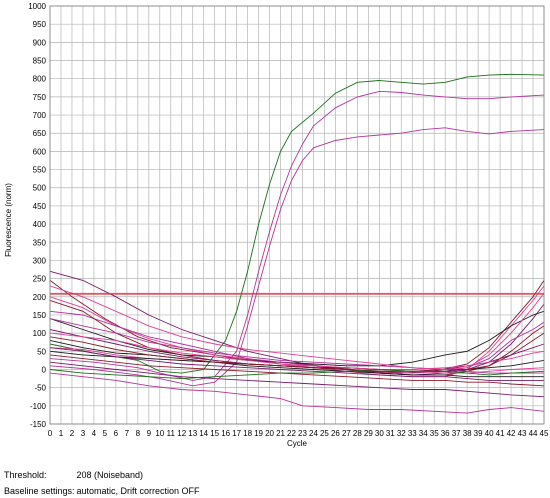 This screenshot has height=498, width=550. I want to click on x-tick-label: 1, so click(61, 433).